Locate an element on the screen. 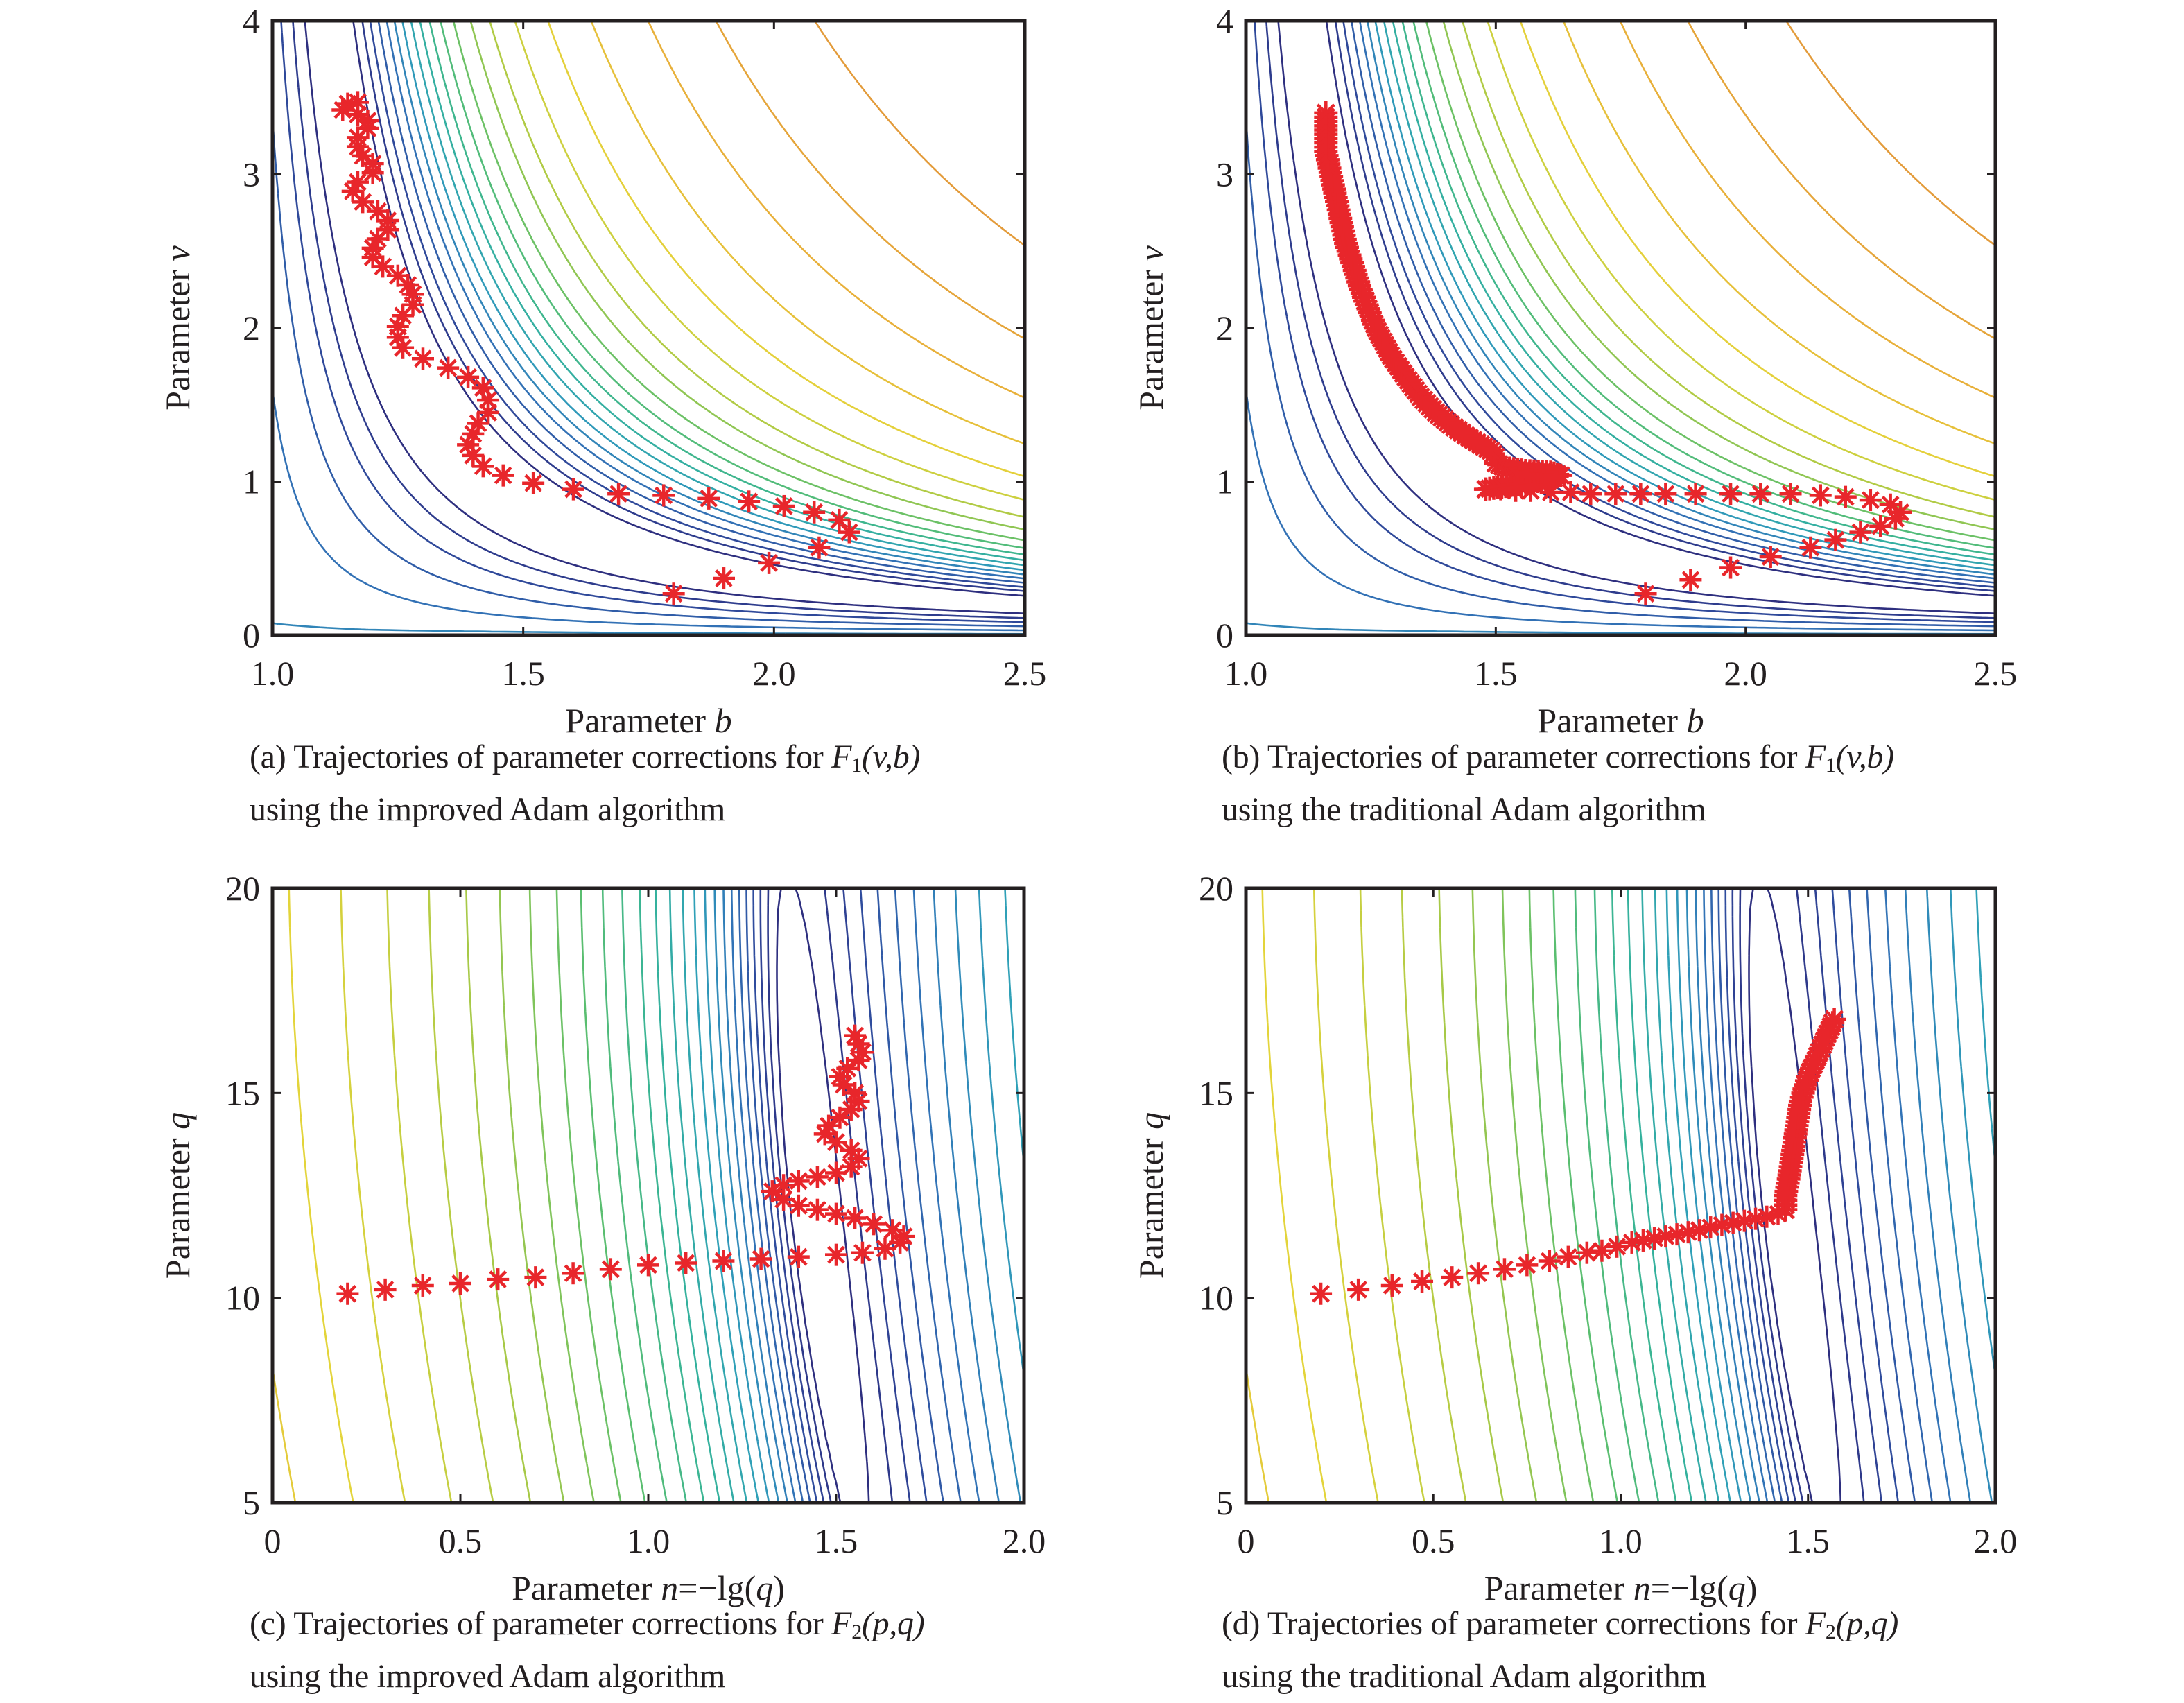 The width and height of the screenshot is (2184, 1703). x-tick-label: 1.5 is located at coordinates (523, 673).